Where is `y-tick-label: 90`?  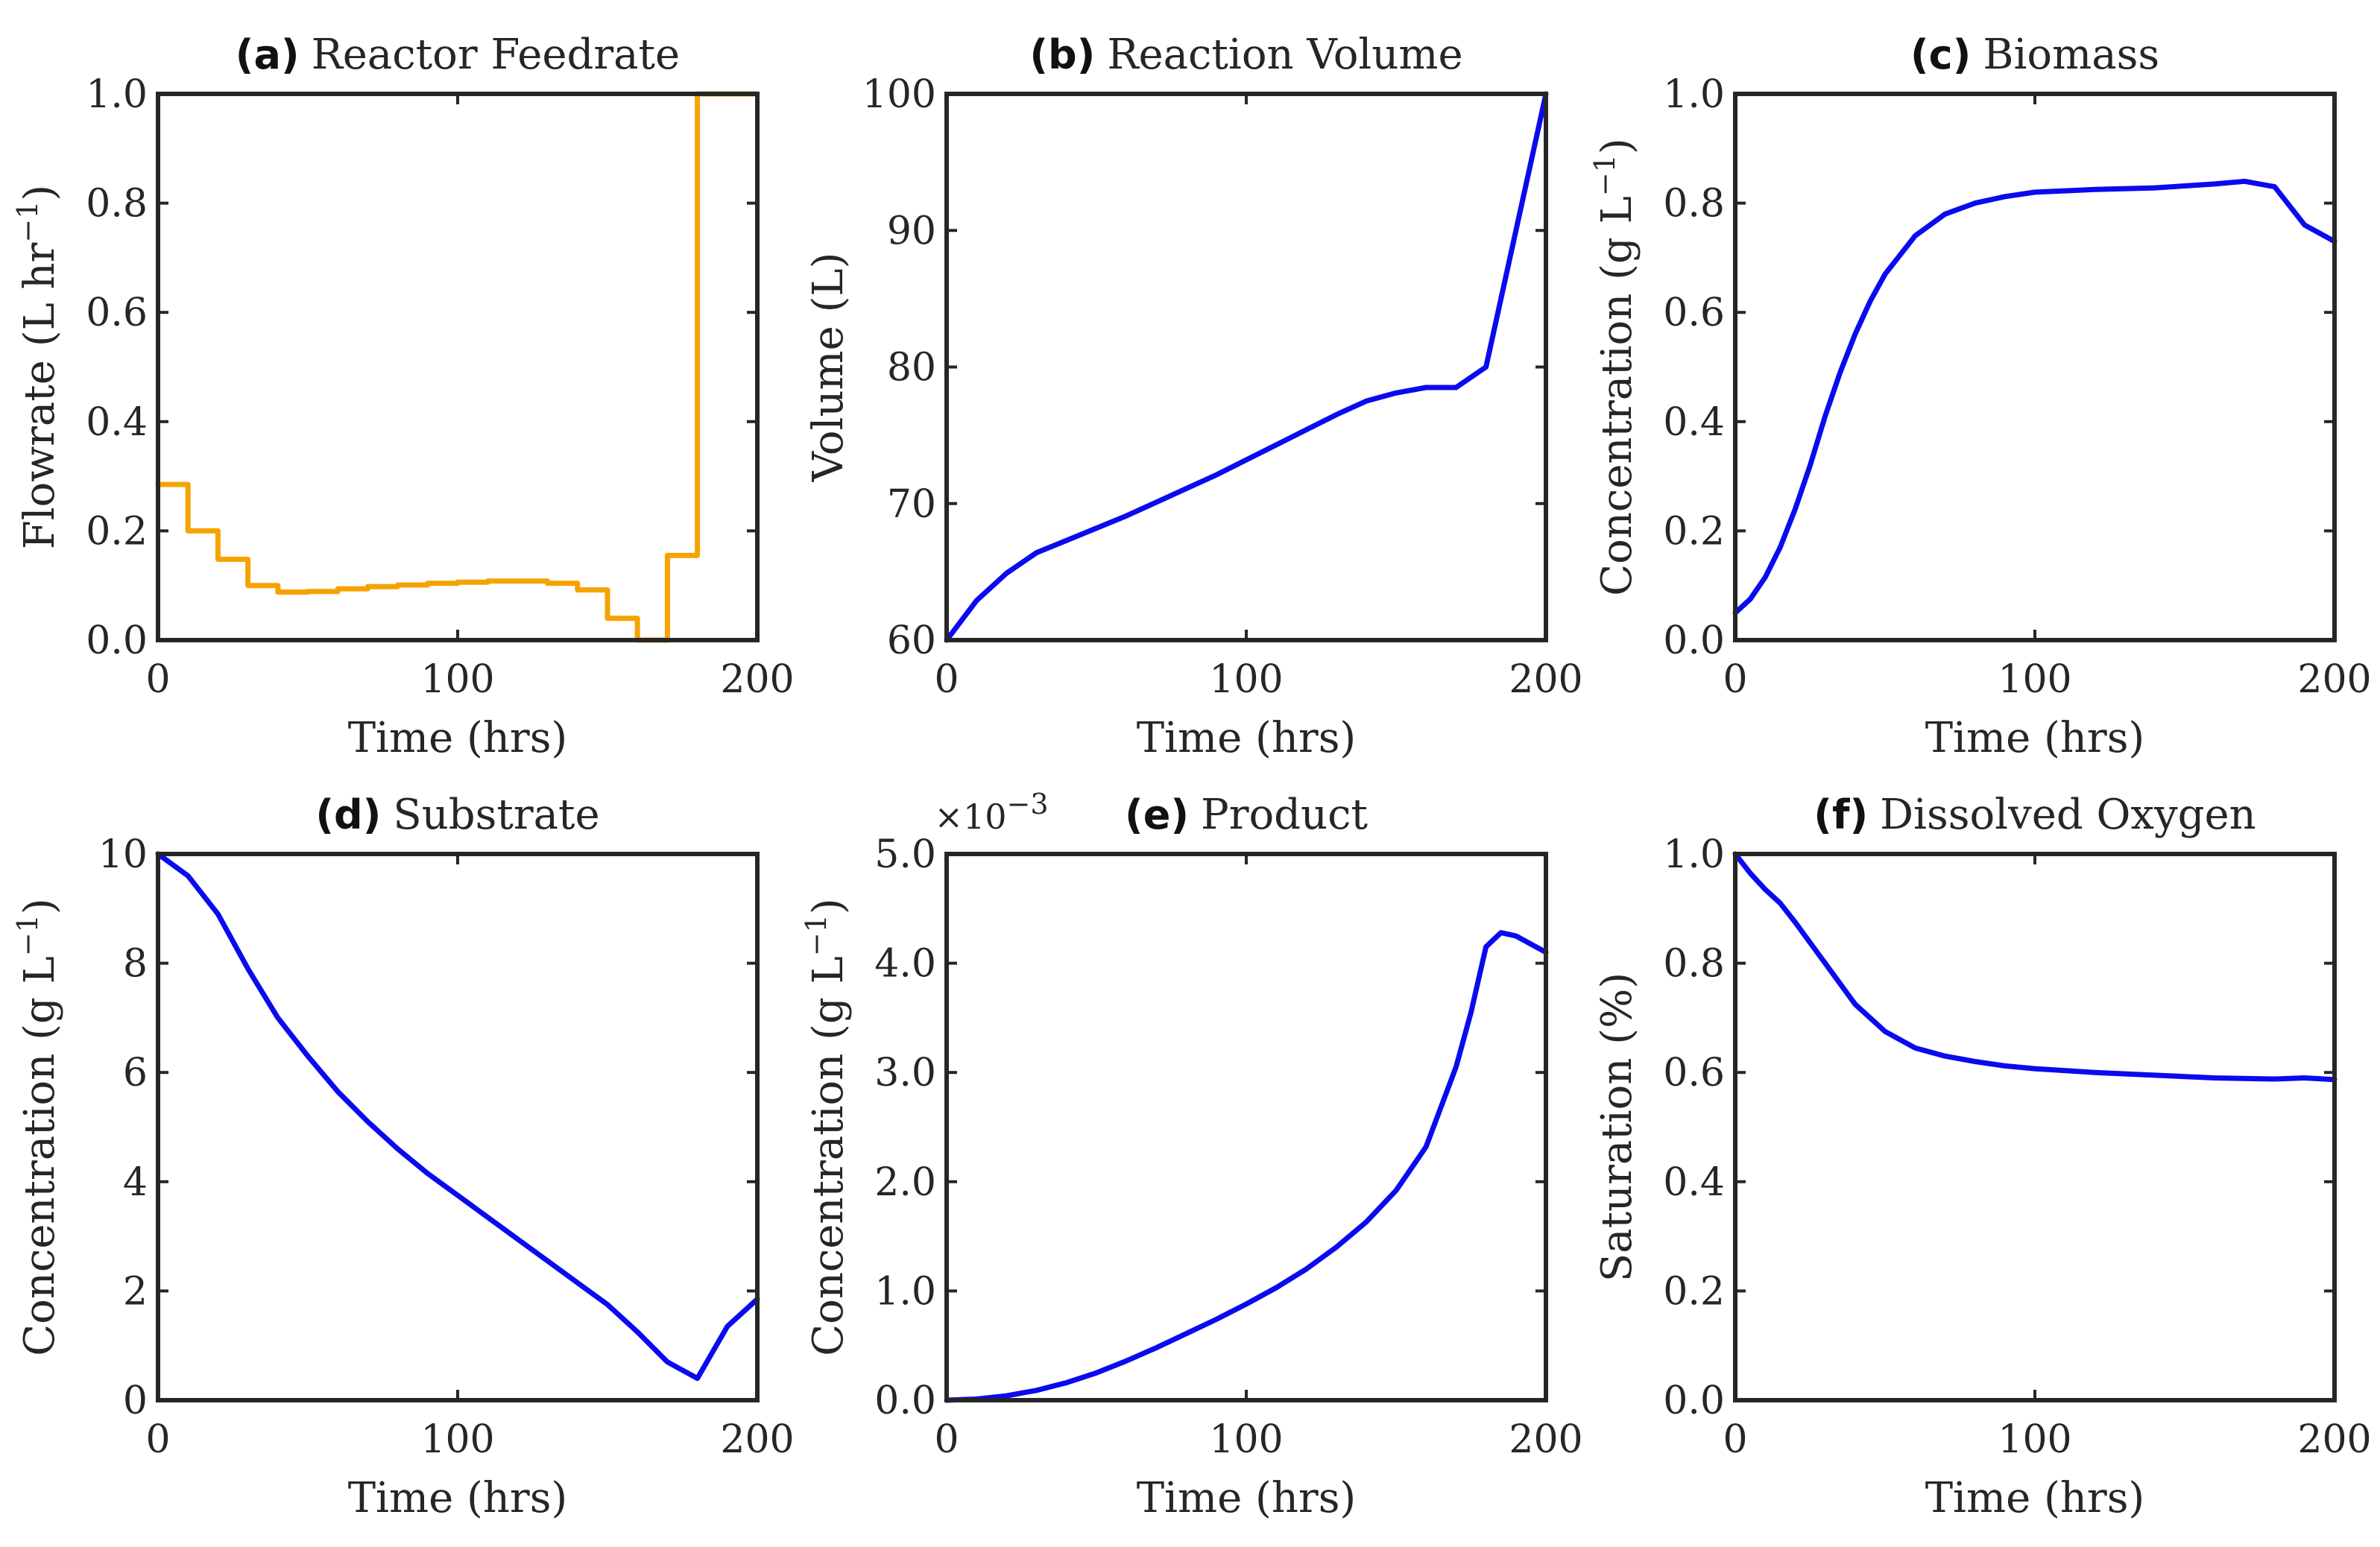 y-tick-label: 90 is located at coordinates (911, 231).